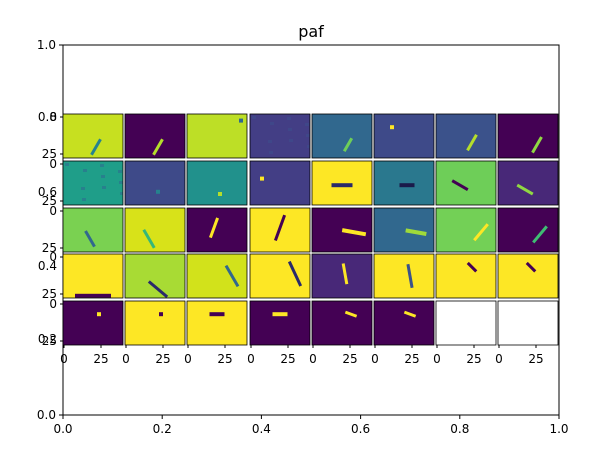  I want to click on chart-title: paf, so click(311, 31).